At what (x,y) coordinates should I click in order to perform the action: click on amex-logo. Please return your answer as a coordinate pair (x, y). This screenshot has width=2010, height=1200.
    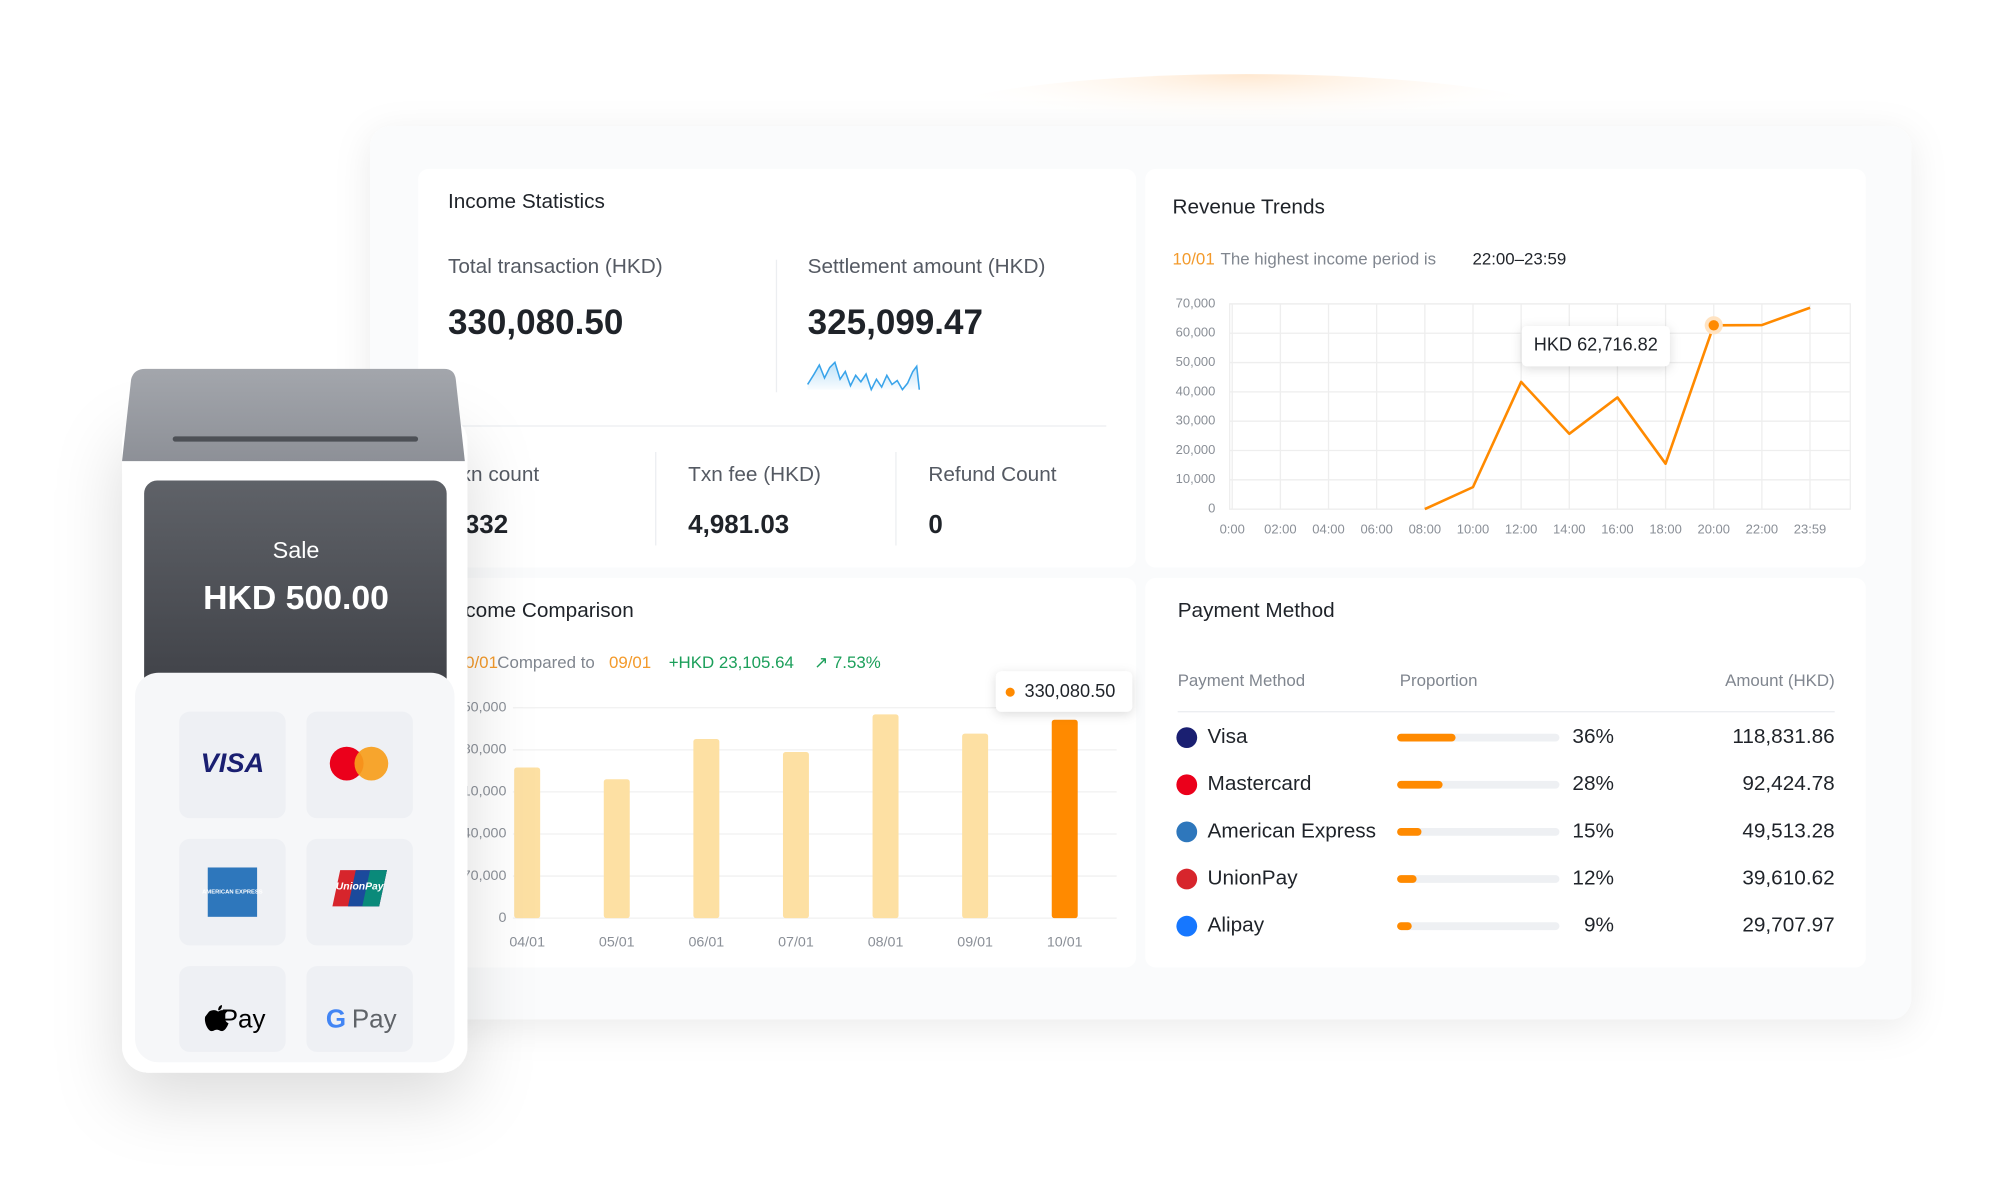
    Looking at the image, I should click on (232, 892).